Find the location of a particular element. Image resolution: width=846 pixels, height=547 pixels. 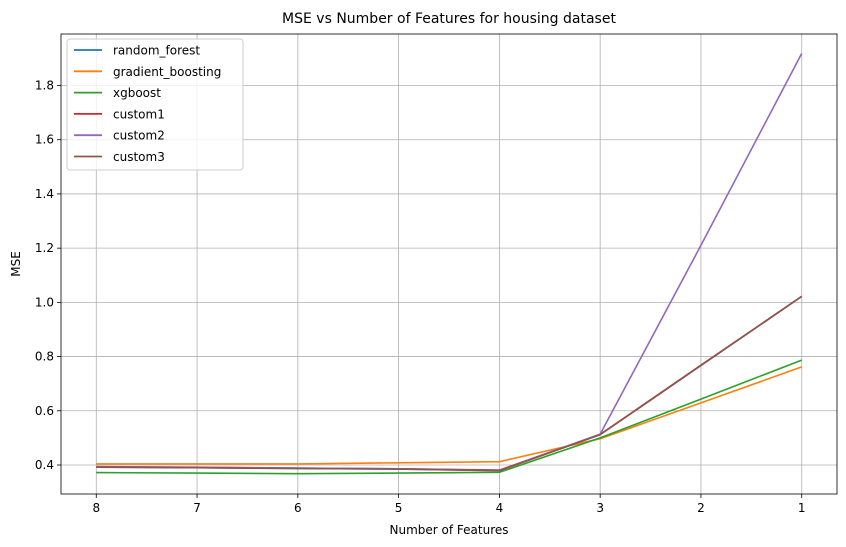

y-tick-label: 0.4 is located at coordinates (44, 465).